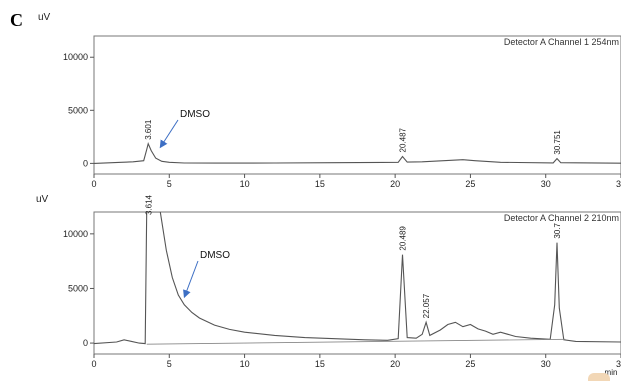 The width and height of the screenshot is (621, 381). What do you see at coordinates (78, 110) in the screenshot?
I see `top-y-tick-label: 5000` at bounding box center [78, 110].